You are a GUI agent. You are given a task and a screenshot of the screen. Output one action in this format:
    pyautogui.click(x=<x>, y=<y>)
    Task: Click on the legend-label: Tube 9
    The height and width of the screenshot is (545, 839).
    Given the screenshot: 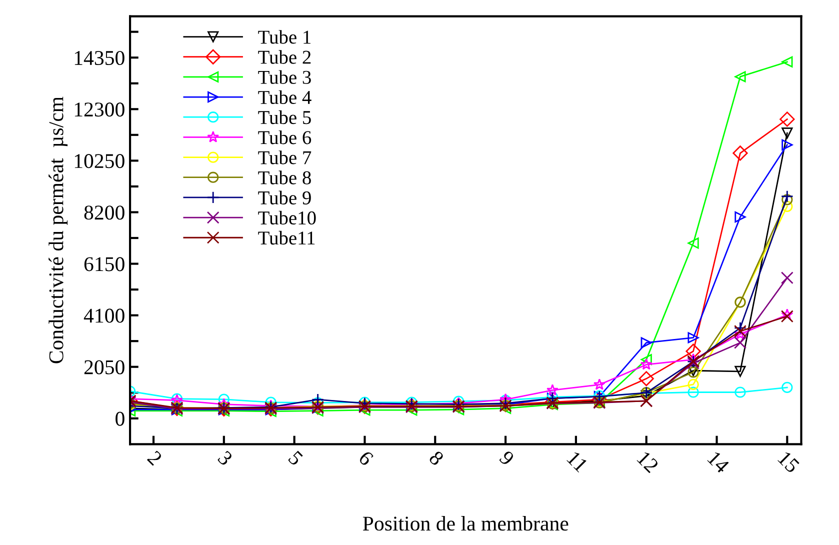 What is the action you would take?
    pyautogui.click(x=284, y=197)
    